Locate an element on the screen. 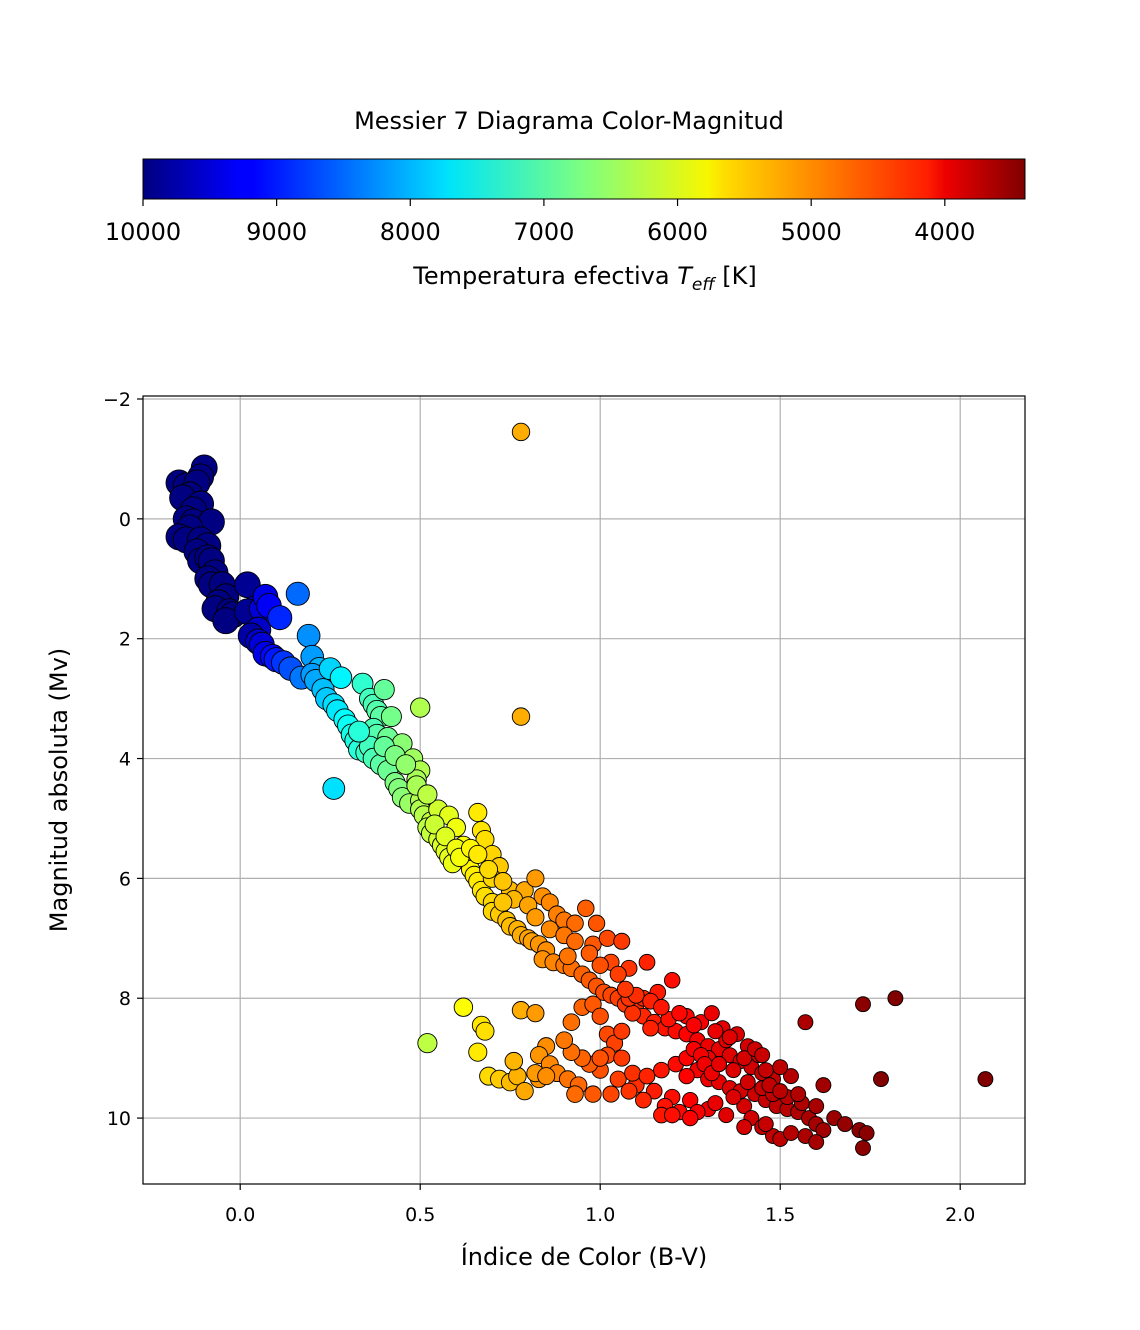 The height and width of the screenshot is (1330, 1140). x-axis-label: Índice de Color (B-V) is located at coordinates (584, 1256).